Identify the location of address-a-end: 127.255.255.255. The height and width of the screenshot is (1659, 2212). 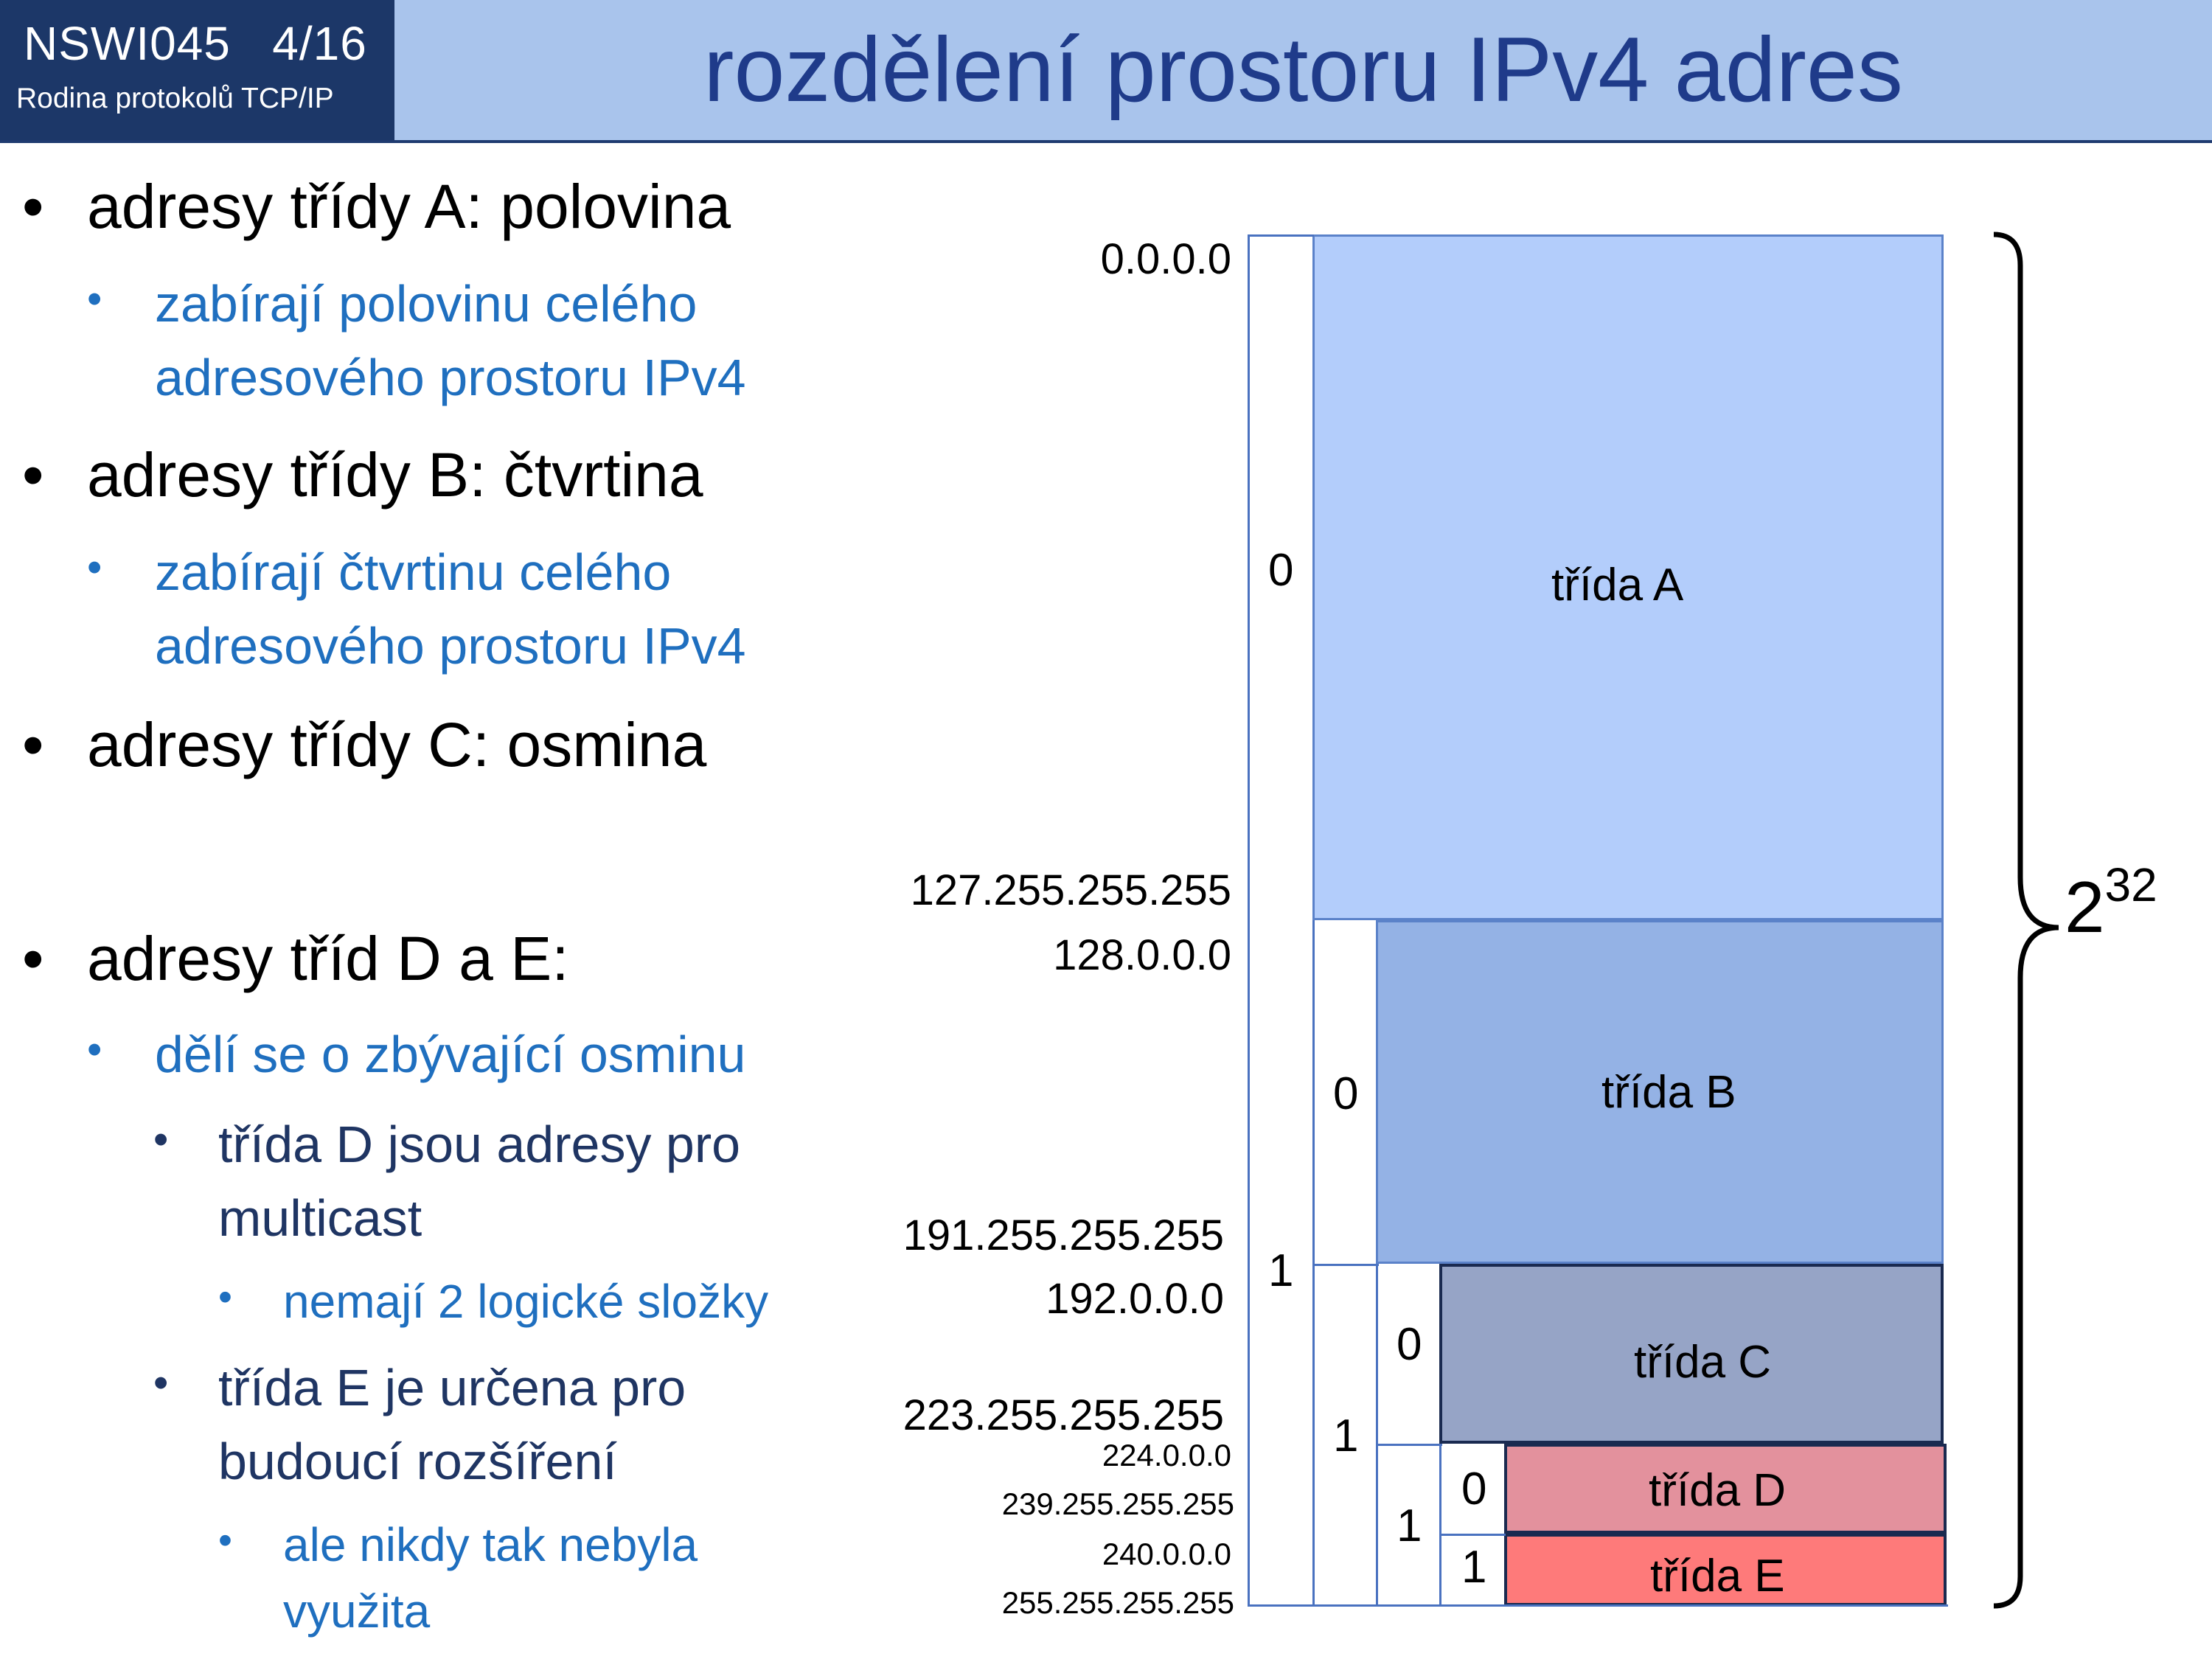
(1070, 890).